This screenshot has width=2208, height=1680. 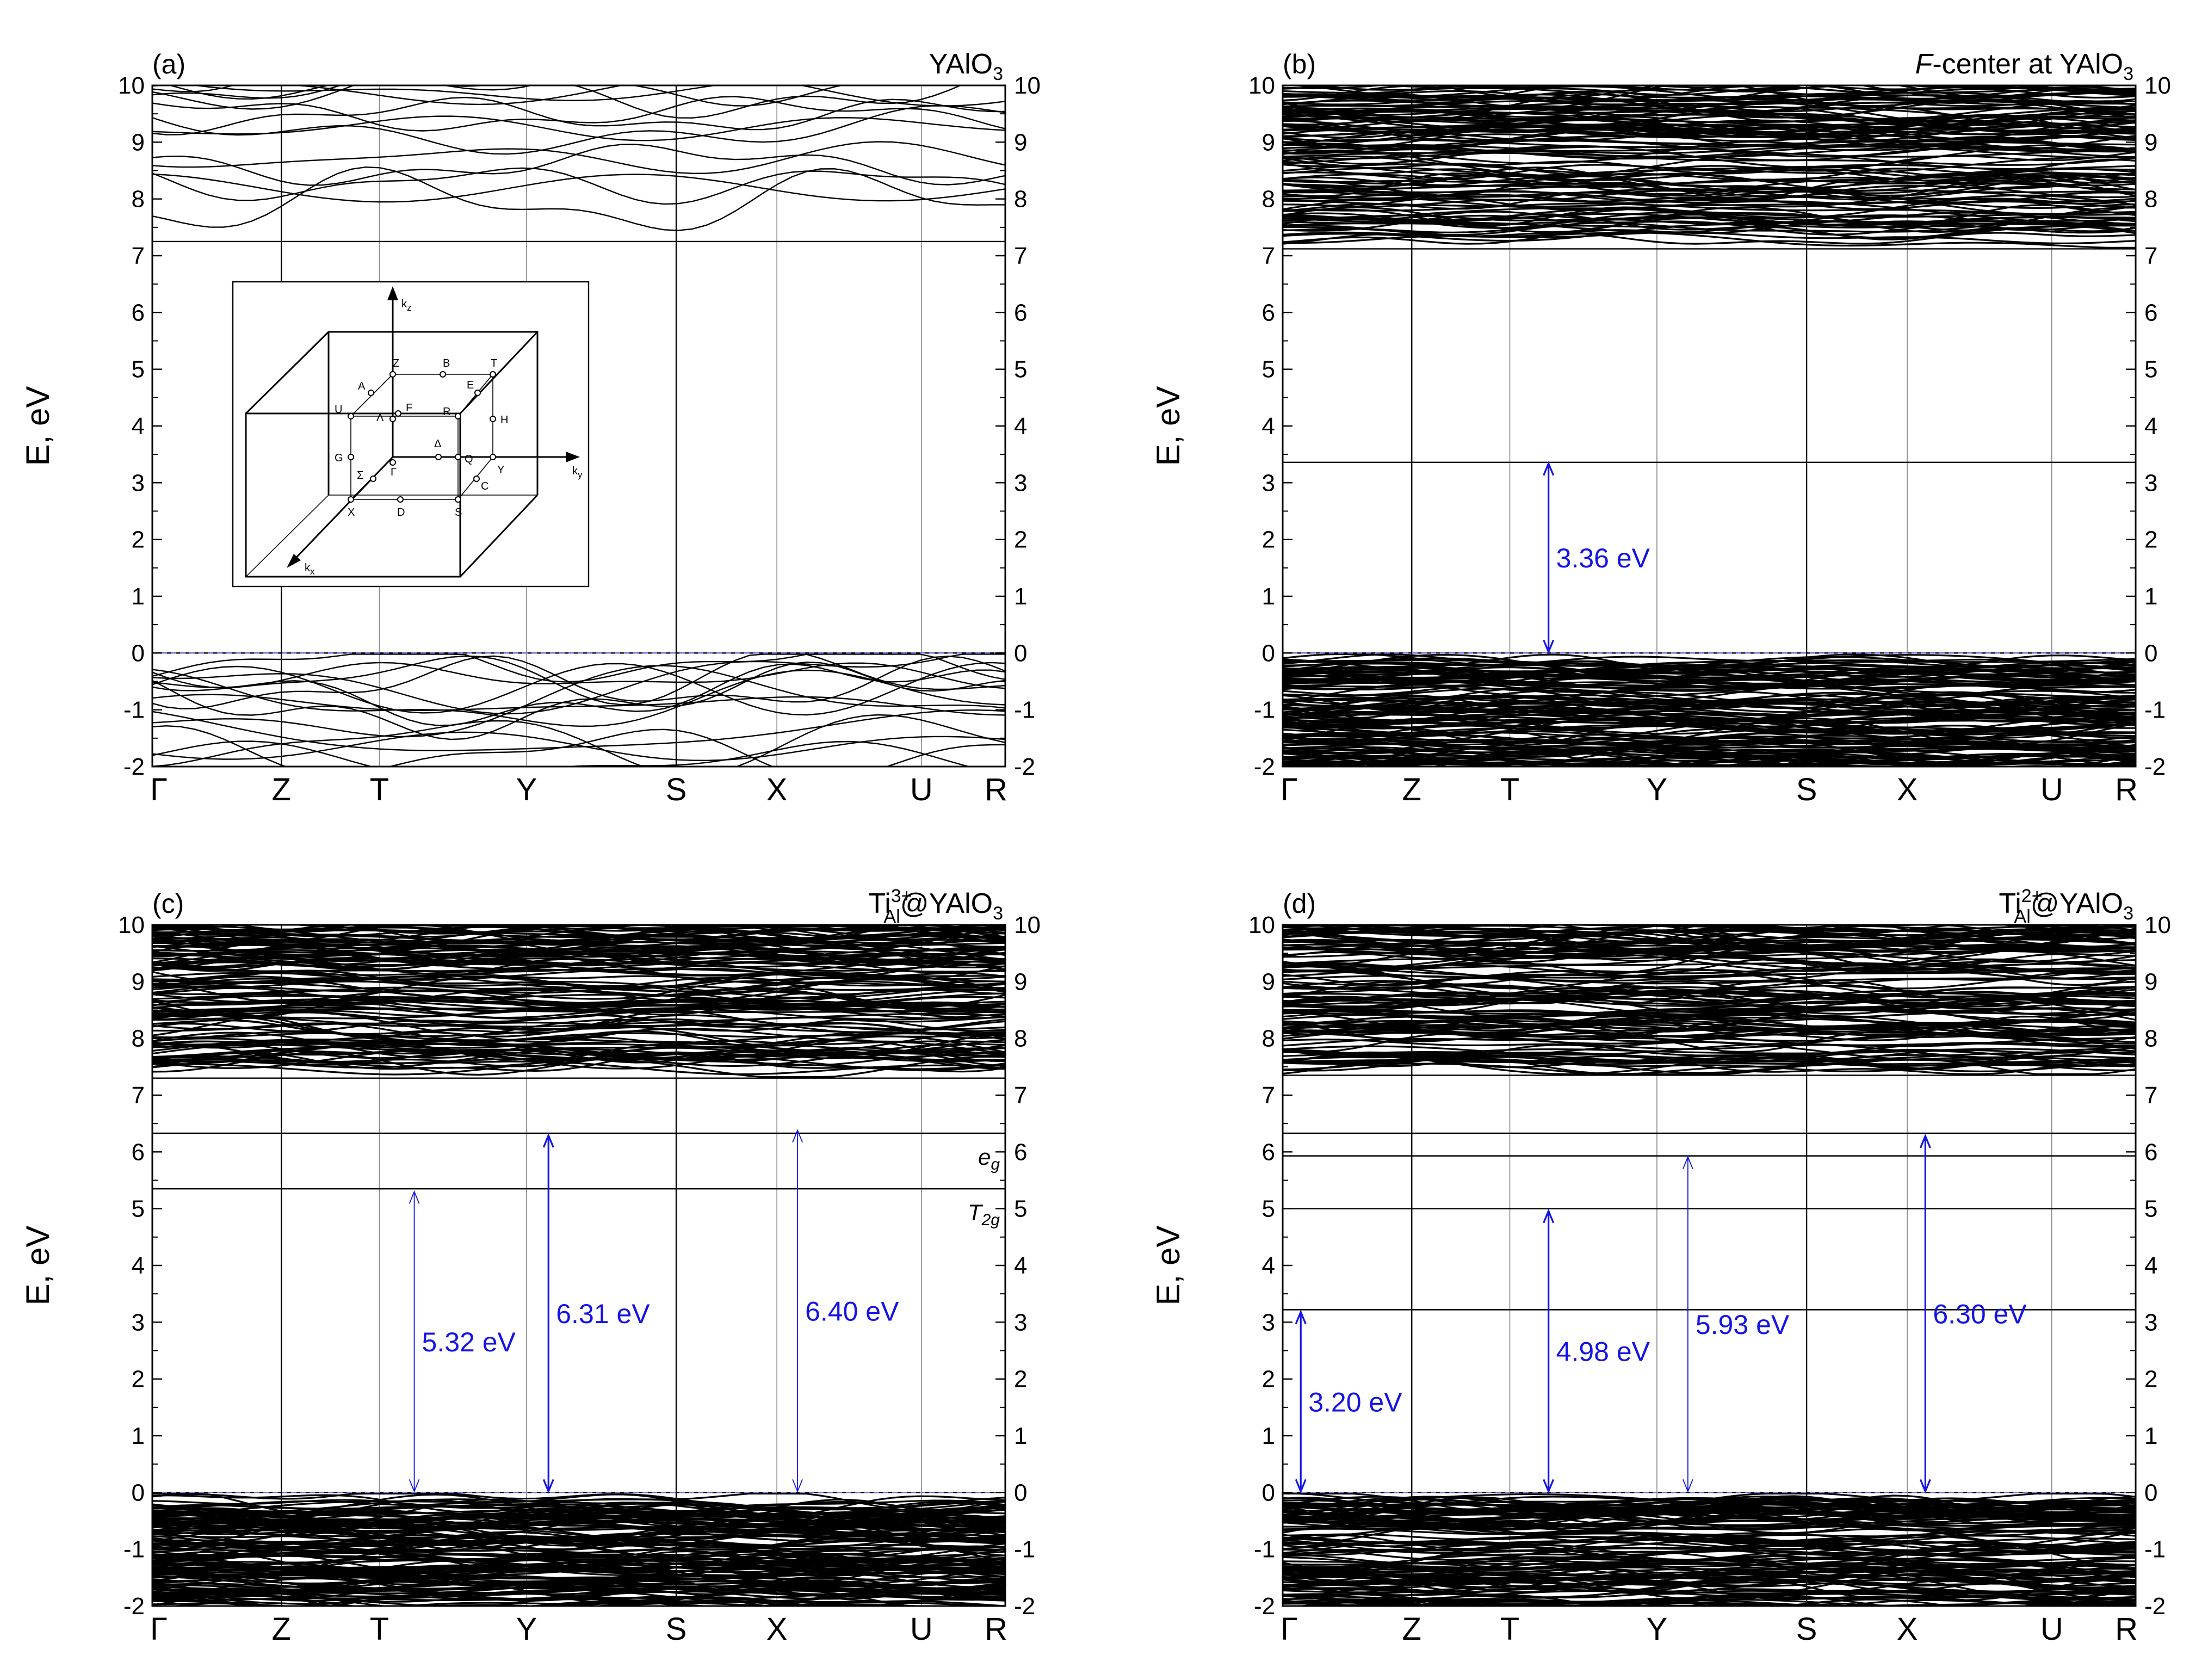 I want to click on bz-point-label: G, so click(x=339, y=458).